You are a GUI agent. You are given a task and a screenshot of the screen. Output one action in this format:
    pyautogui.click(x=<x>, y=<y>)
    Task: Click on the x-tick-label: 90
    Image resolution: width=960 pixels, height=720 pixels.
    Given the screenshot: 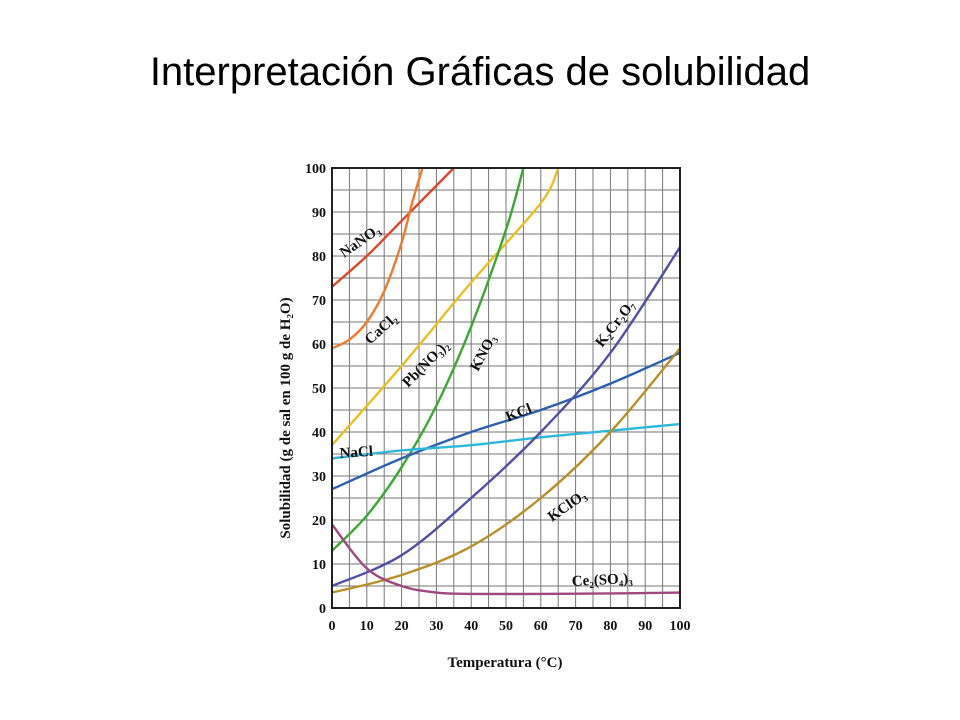 What is the action you would take?
    pyautogui.click(x=645, y=626)
    